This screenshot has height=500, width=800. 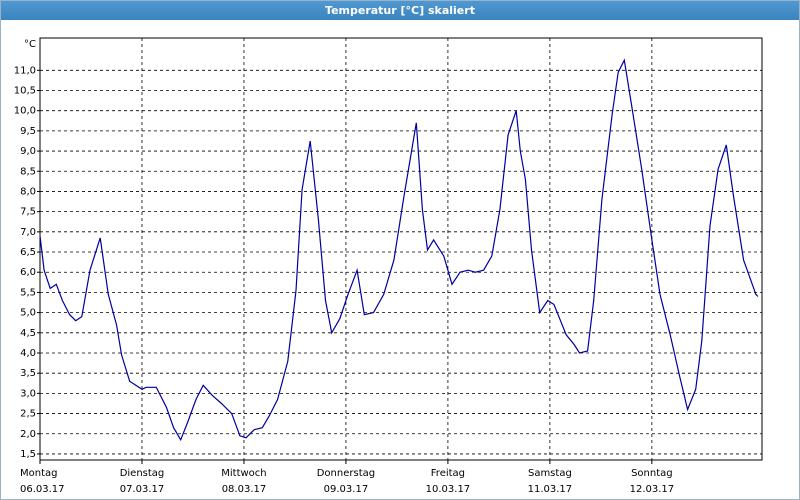 I want to click on title-bar: Temperatur [°C] skaliert, so click(x=400, y=10).